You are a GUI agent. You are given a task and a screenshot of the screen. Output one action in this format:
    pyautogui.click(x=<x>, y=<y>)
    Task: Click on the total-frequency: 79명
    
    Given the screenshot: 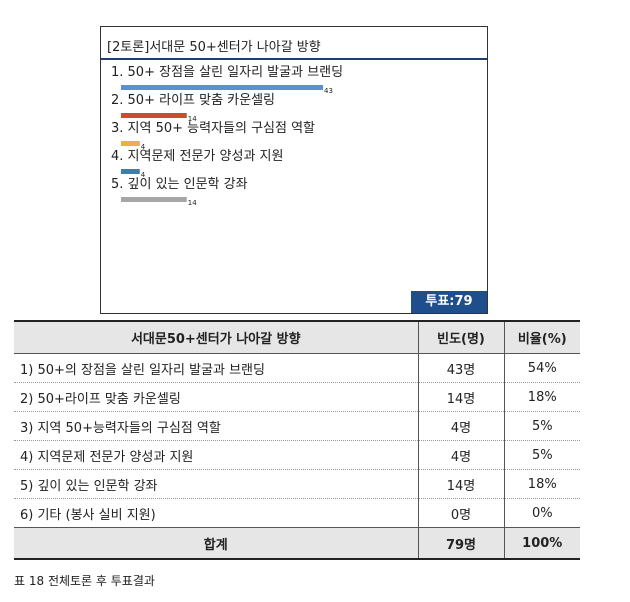 What is the action you would take?
    pyautogui.click(x=460, y=543)
    